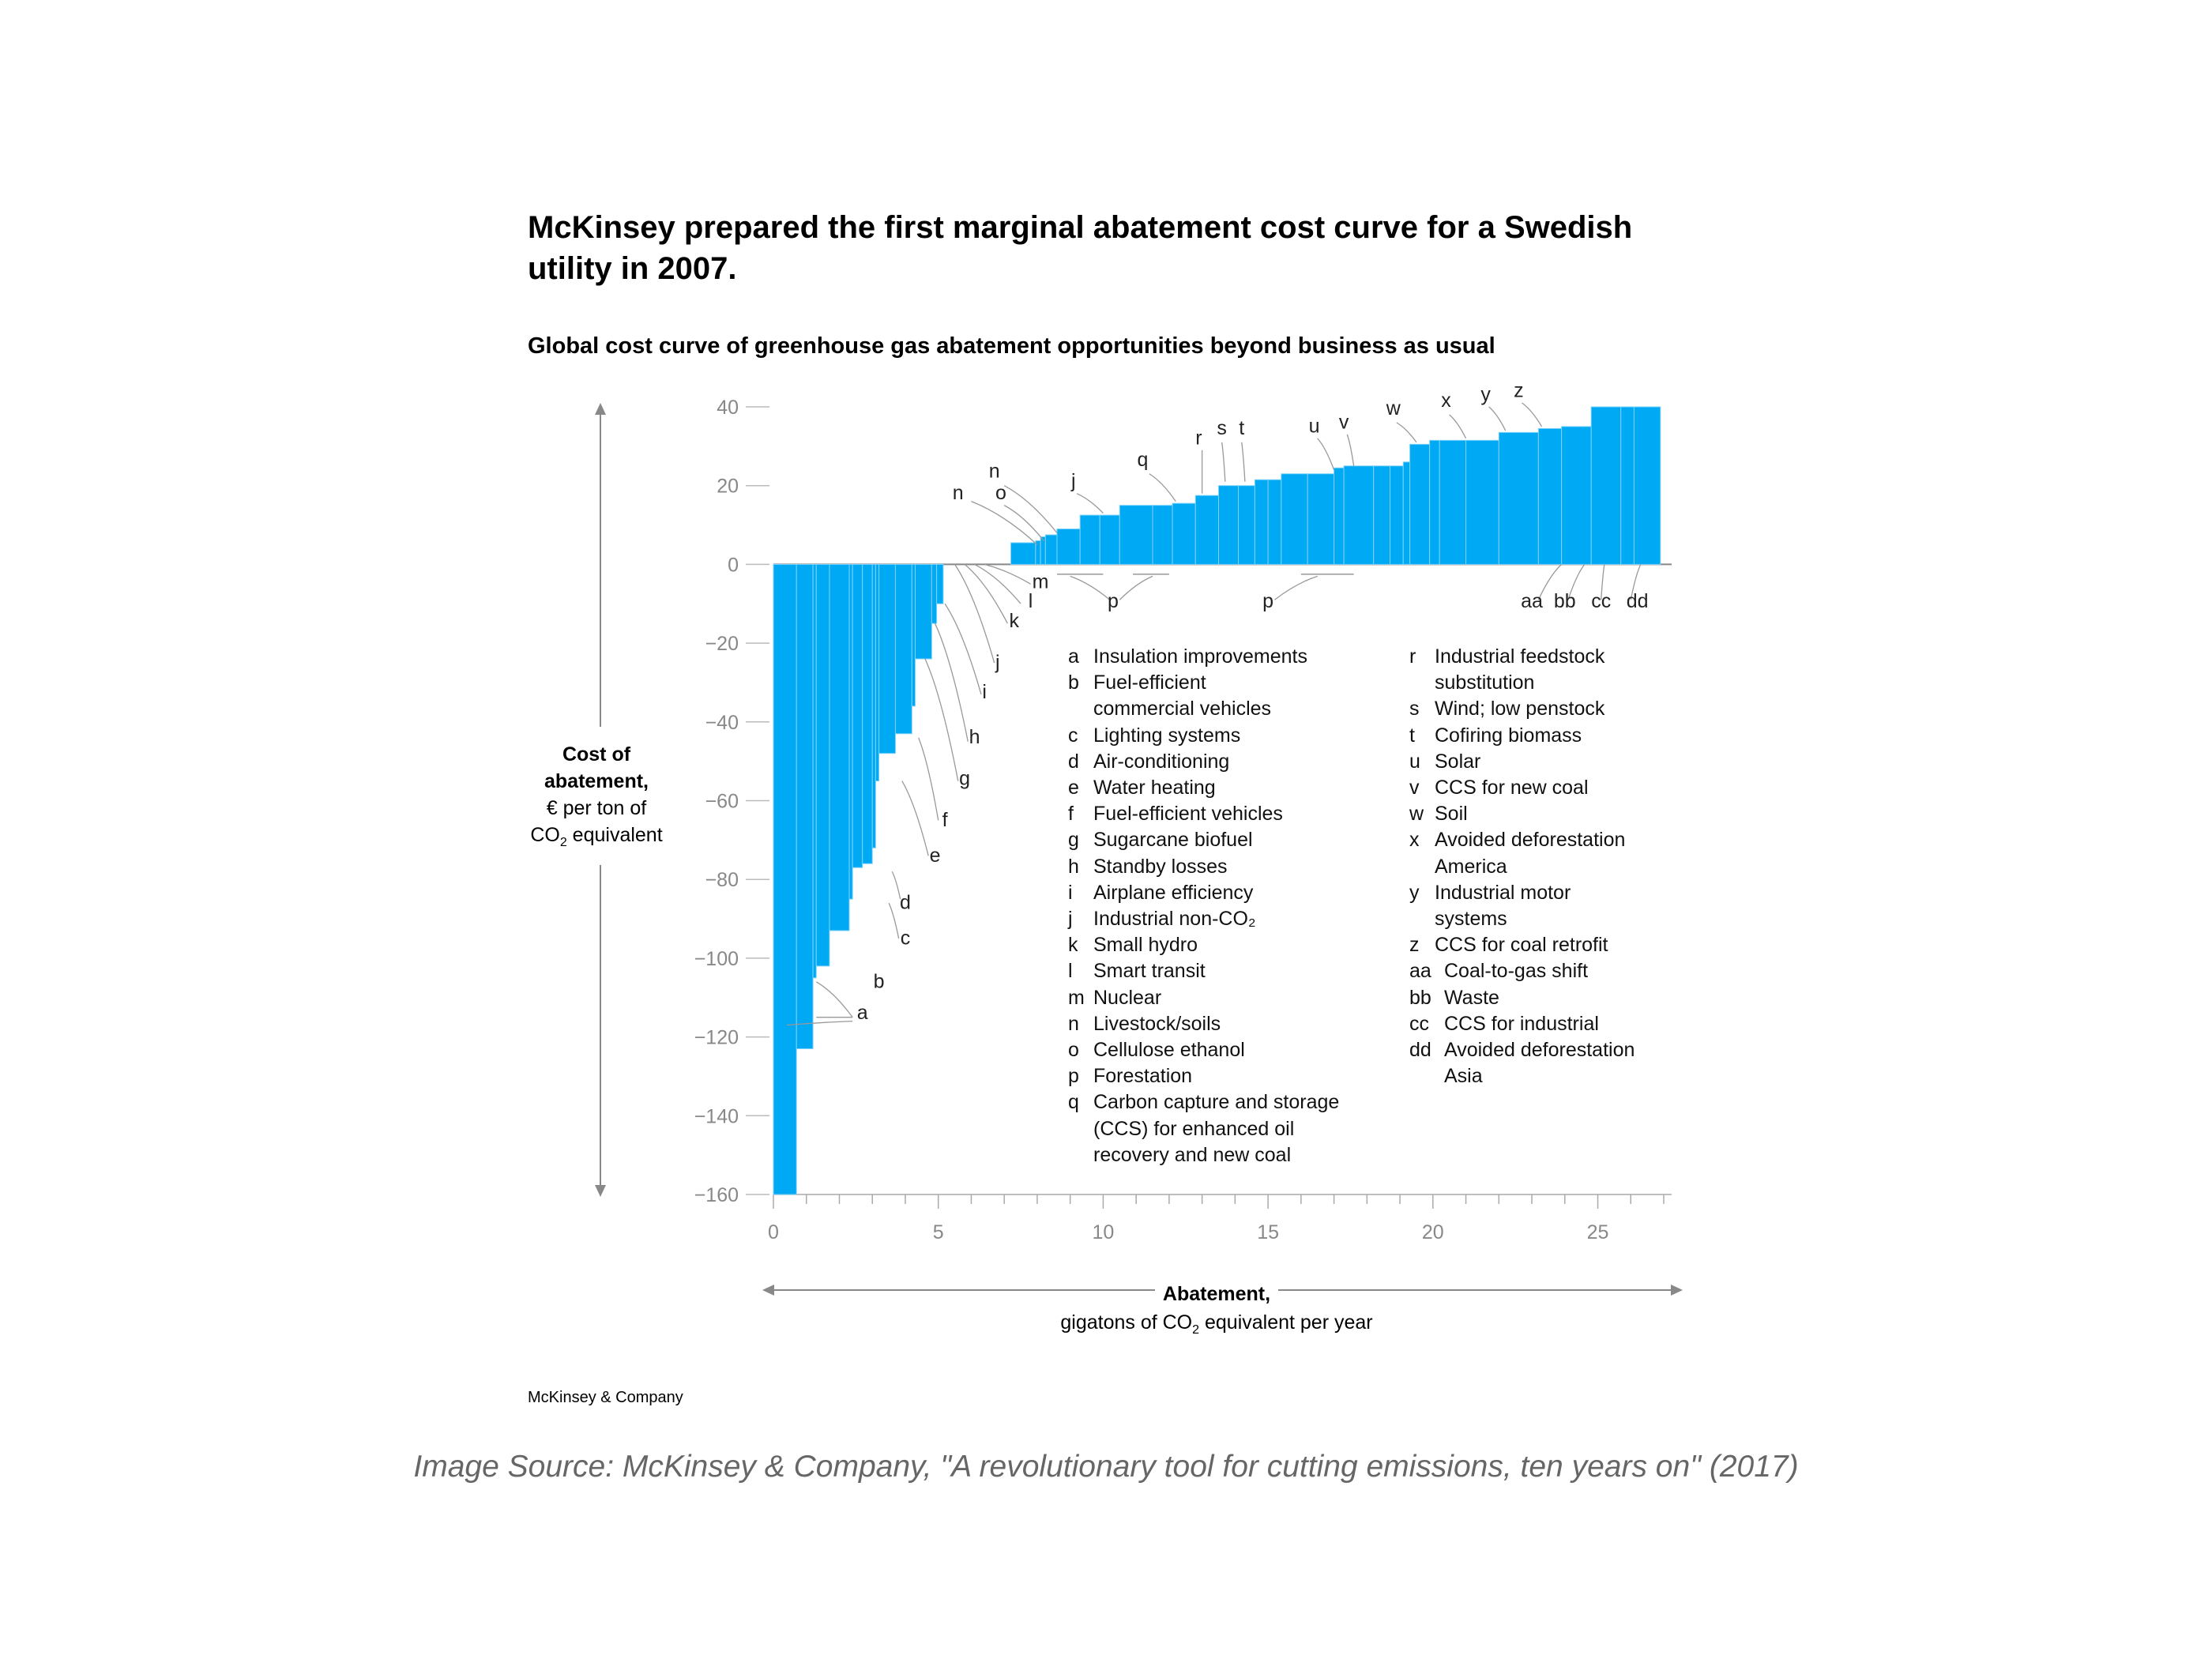 This screenshot has width=2212, height=1659. What do you see at coordinates (1420, 998) in the screenshot?
I see `legend-key: bb` at bounding box center [1420, 998].